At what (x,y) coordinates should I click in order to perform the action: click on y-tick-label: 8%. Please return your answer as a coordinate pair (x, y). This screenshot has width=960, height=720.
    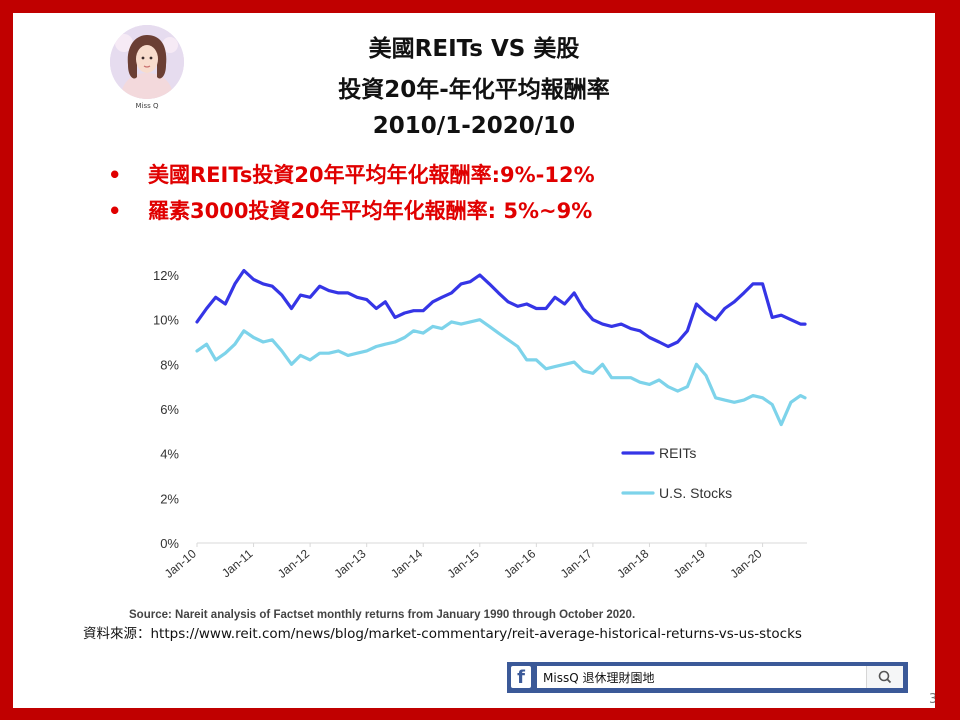
    Looking at the image, I should click on (169, 364).